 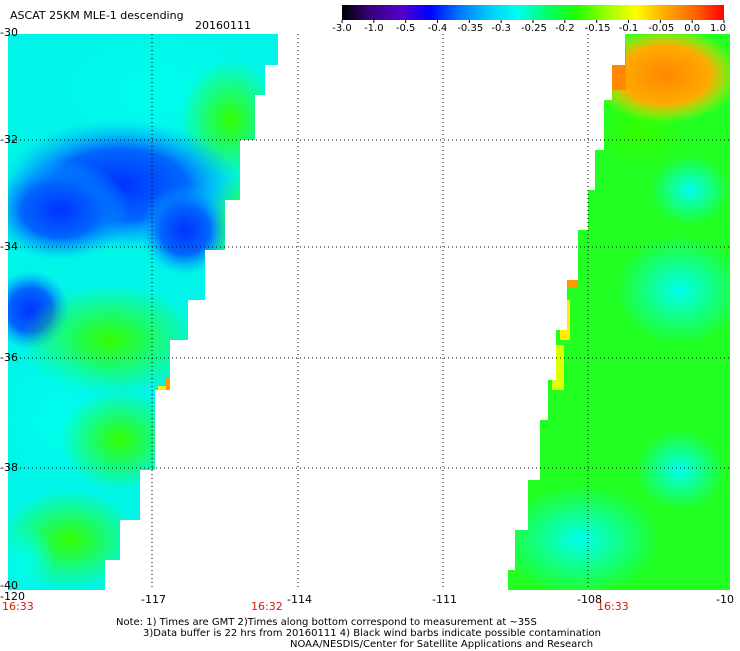 I want to click on colorbar-tick-label: -0.1, so click(x=628, y=28).